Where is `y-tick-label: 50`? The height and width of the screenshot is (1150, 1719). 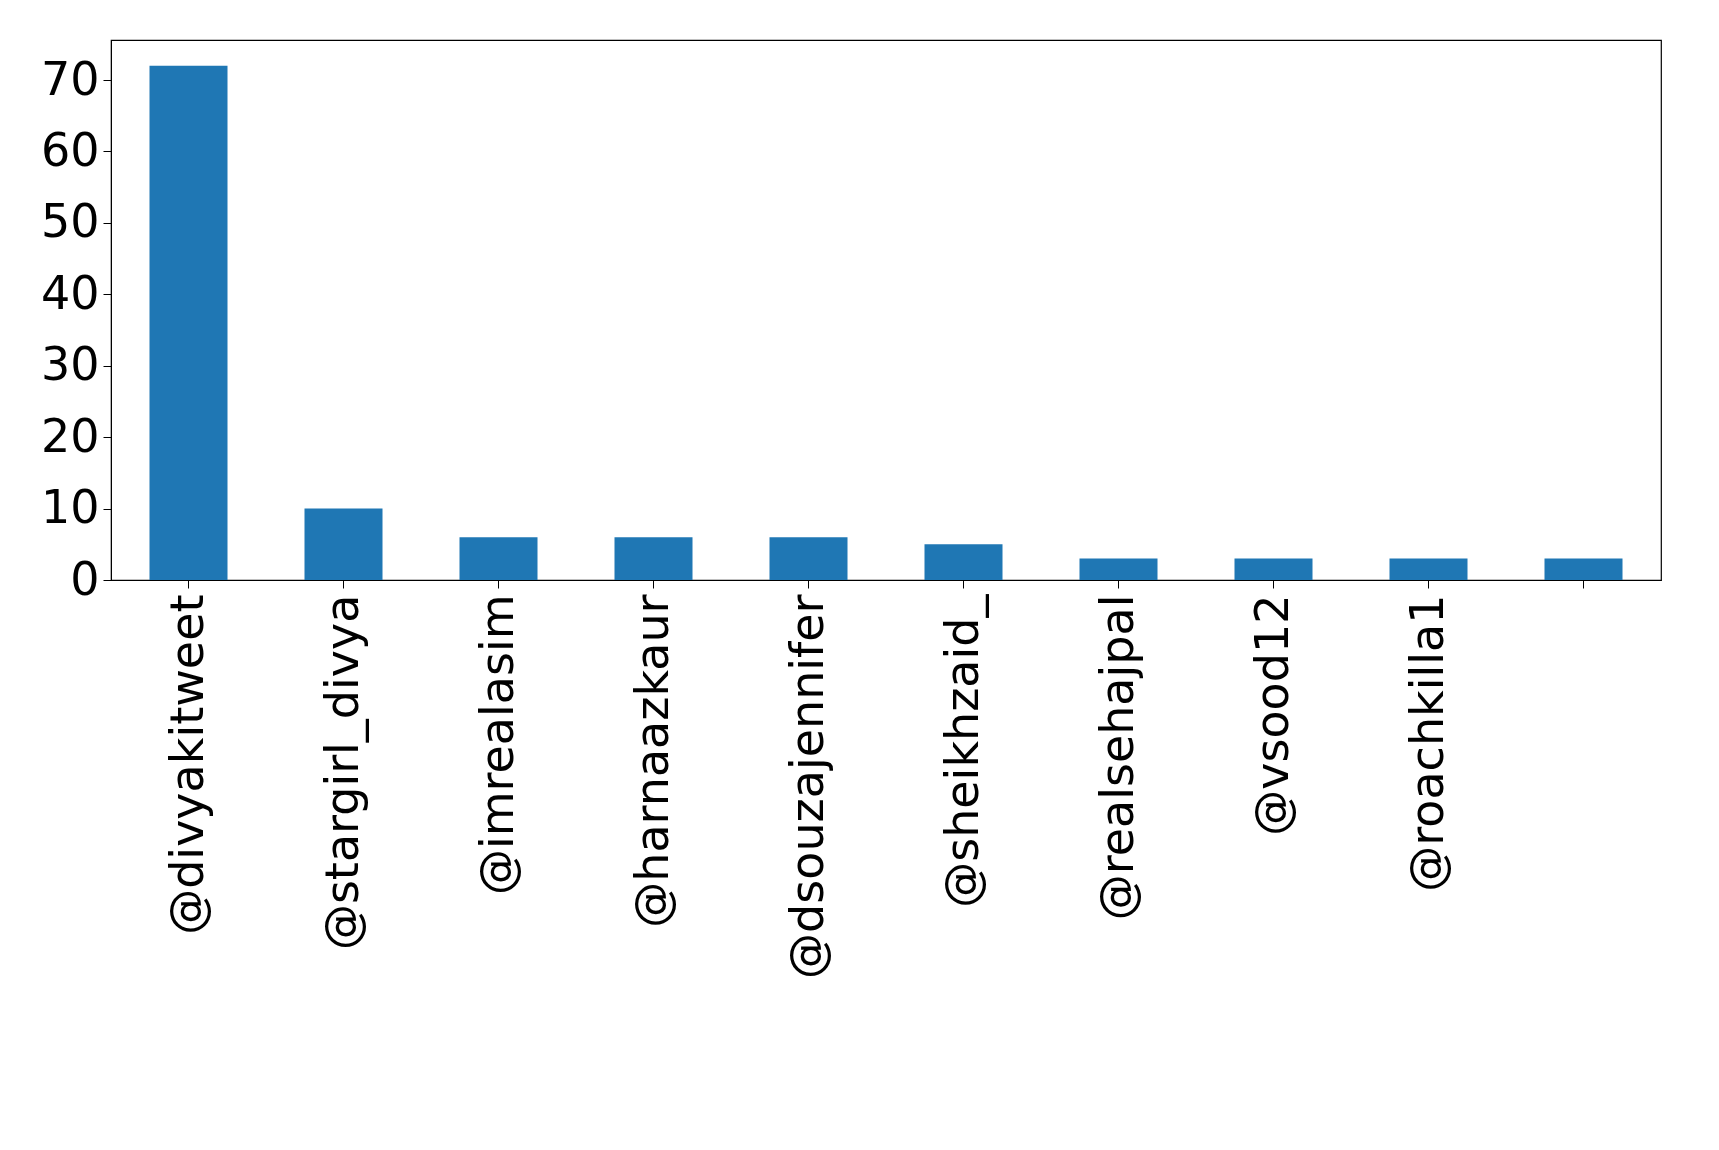 y-tick-label: 50 is located at coordinates (70, 221).